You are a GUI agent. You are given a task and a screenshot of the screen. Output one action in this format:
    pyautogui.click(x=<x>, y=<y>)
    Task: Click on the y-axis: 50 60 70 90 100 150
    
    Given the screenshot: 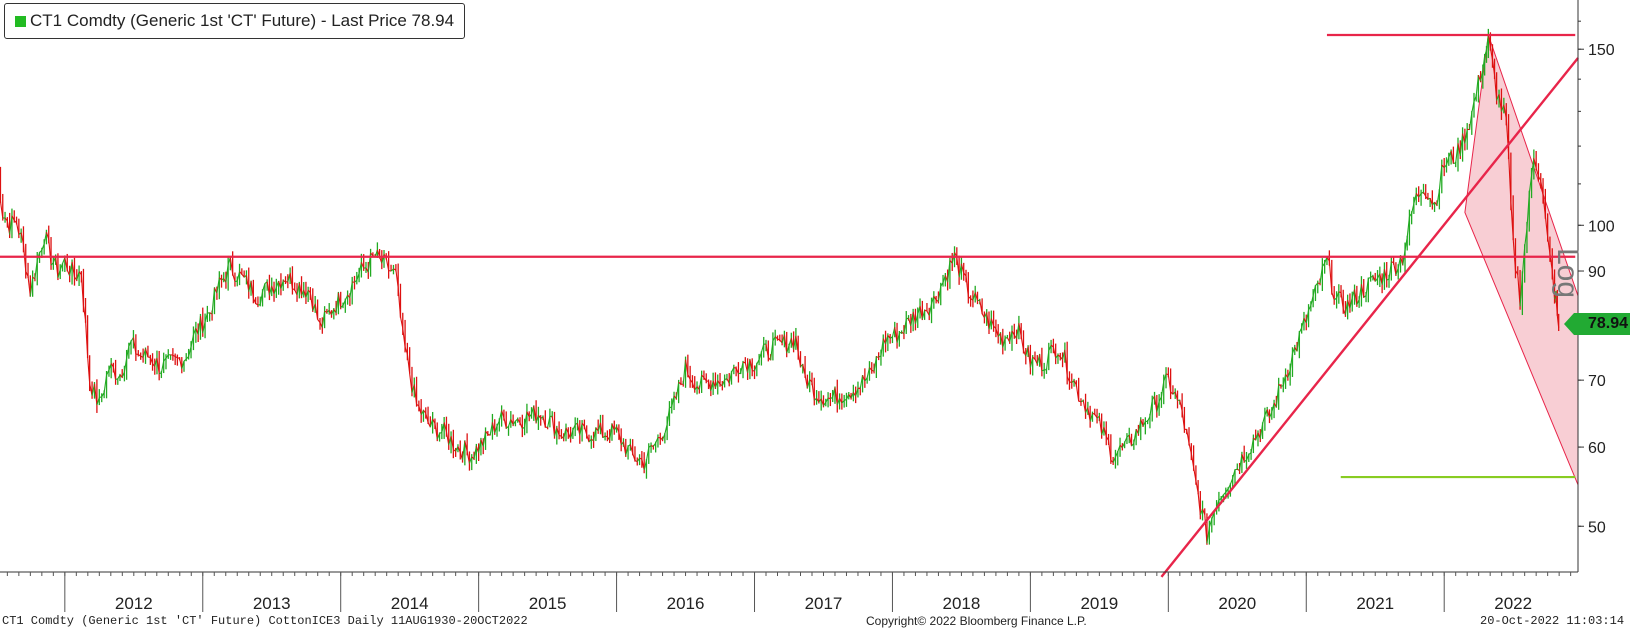 What is the action you would take?
    pyautogui.click(x=1596, y=286)
    